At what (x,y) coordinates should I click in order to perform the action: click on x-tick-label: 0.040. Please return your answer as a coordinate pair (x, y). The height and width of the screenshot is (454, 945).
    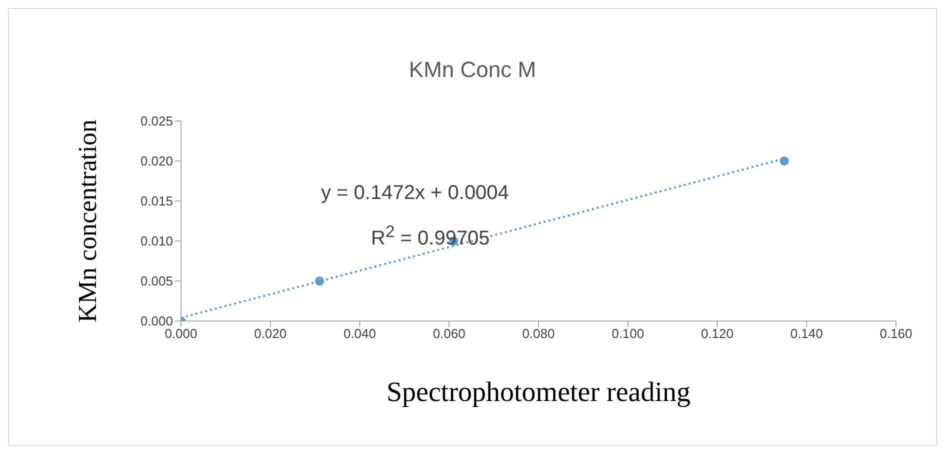
    Looking at the image, I should click on (359, 334).